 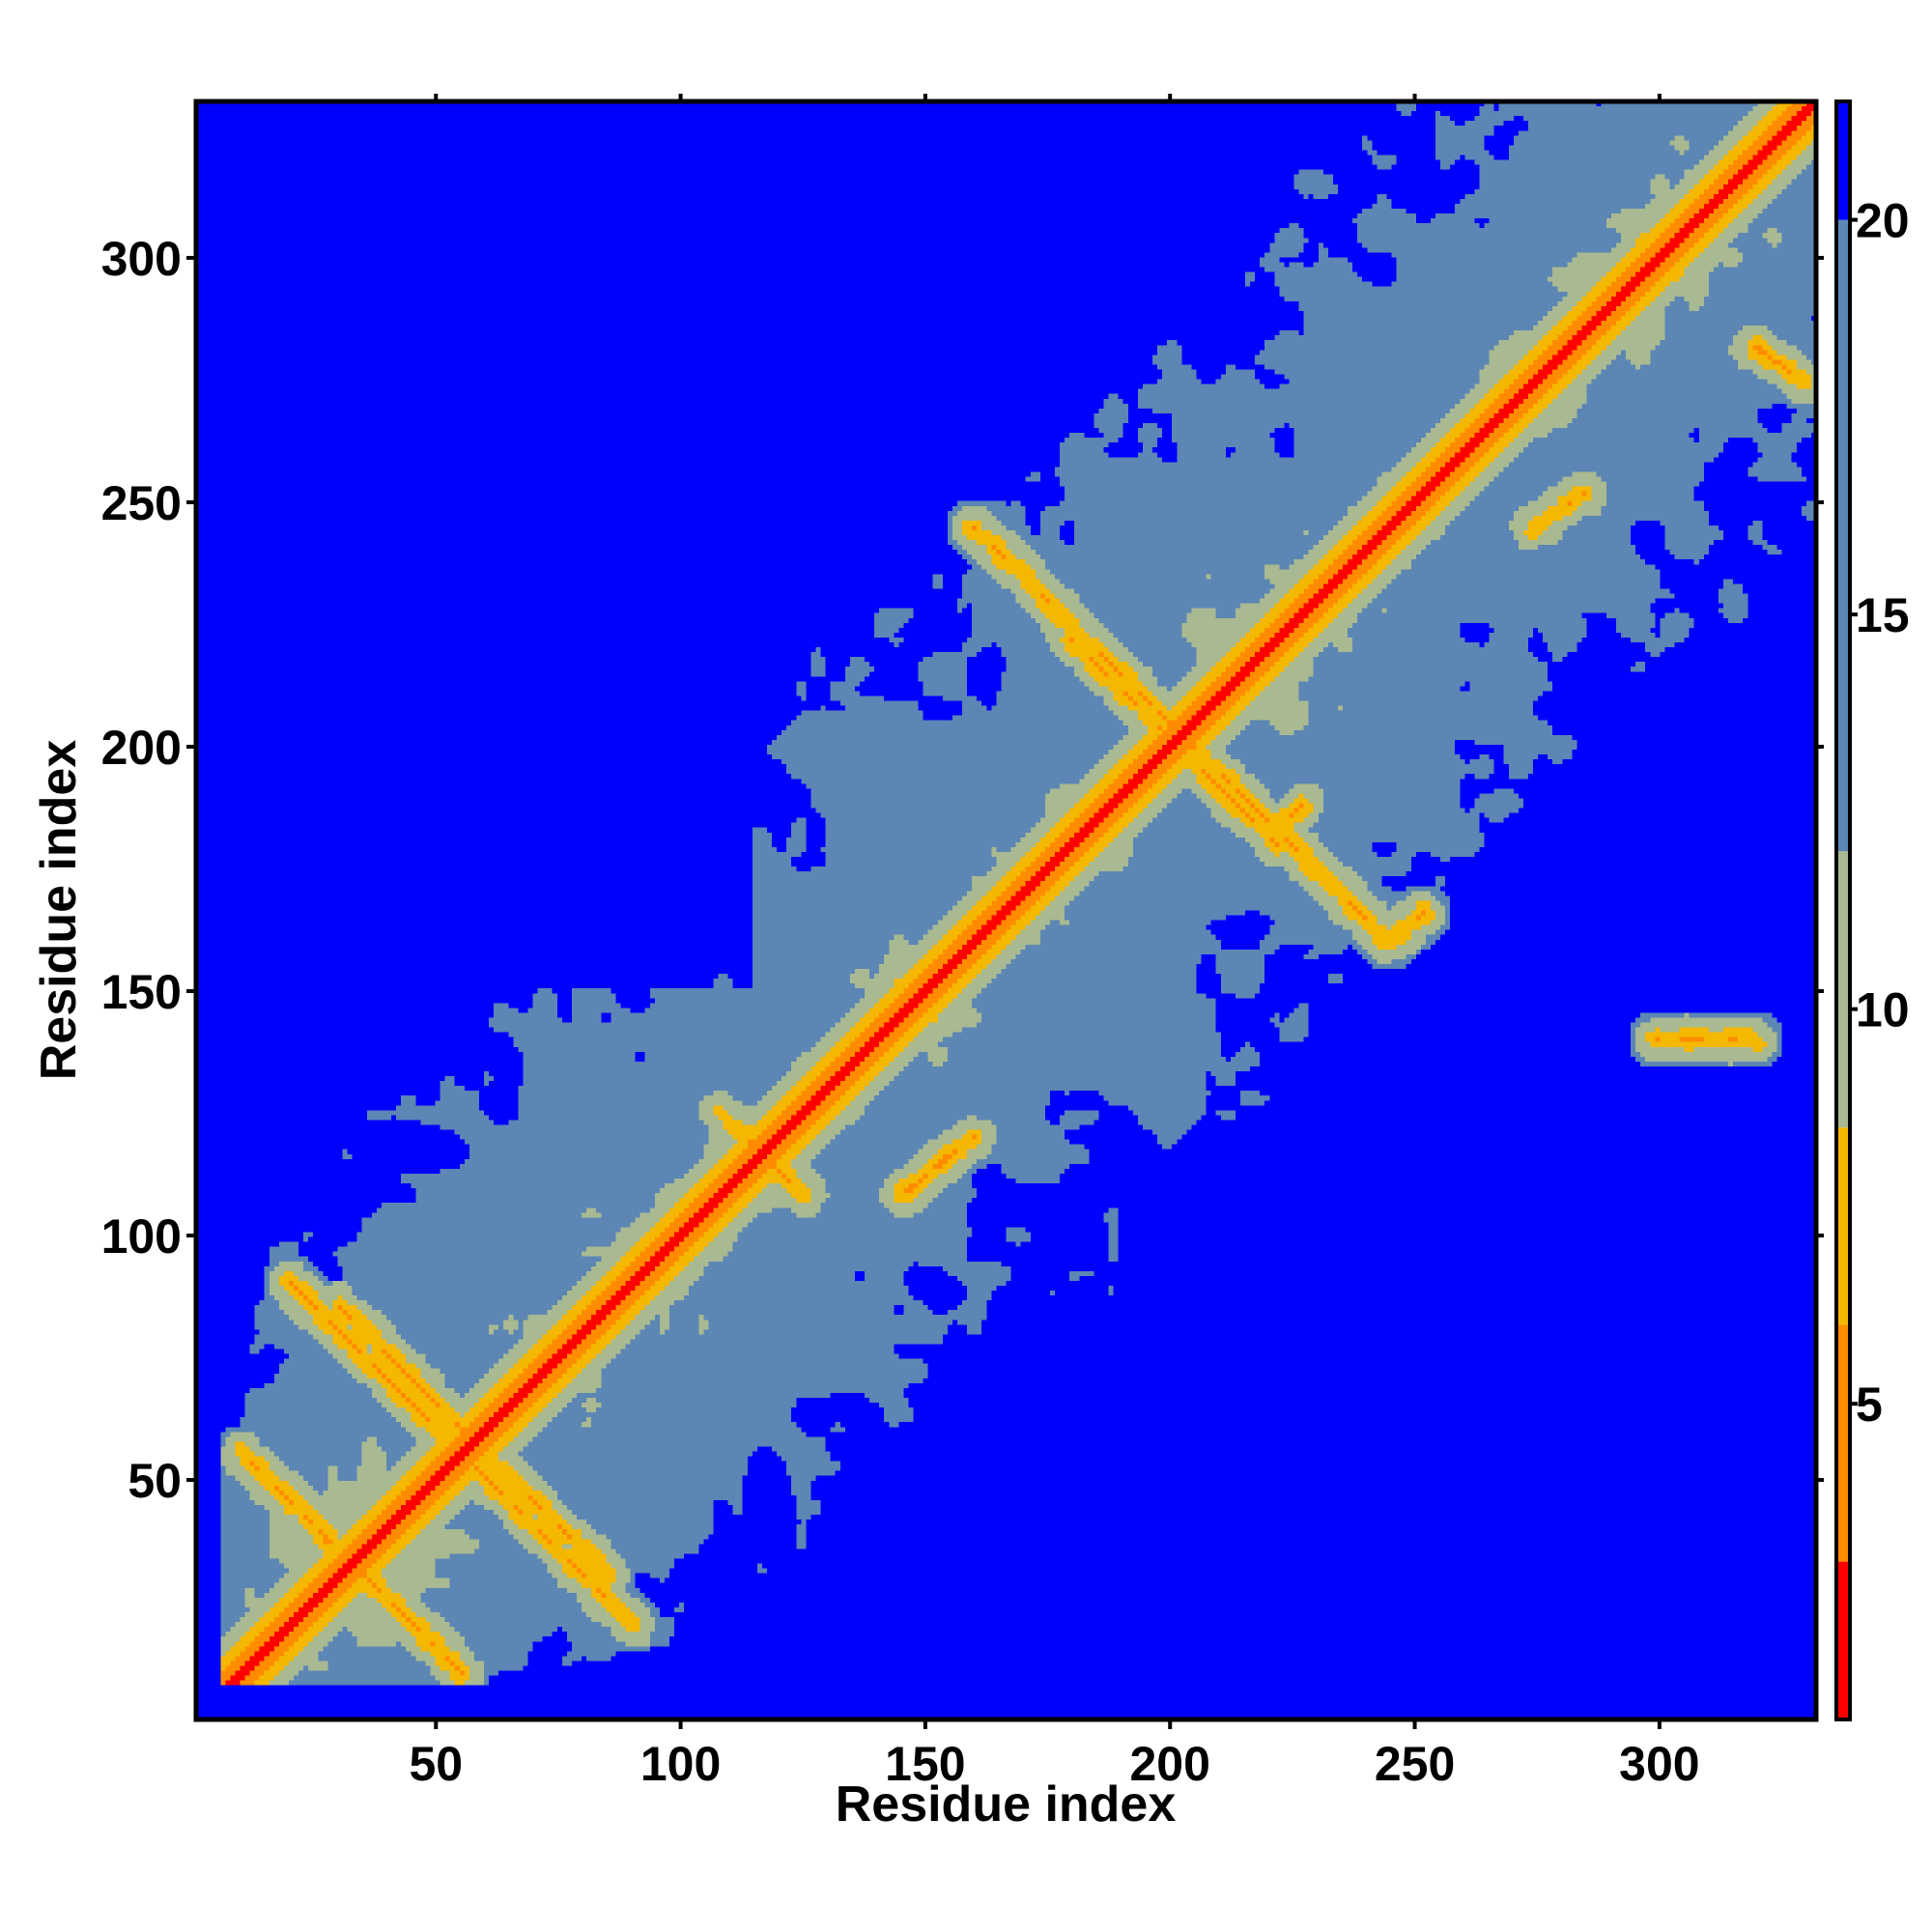 I want to click on colorbar-tick-label: 10, so click(x=1883, y=1010).